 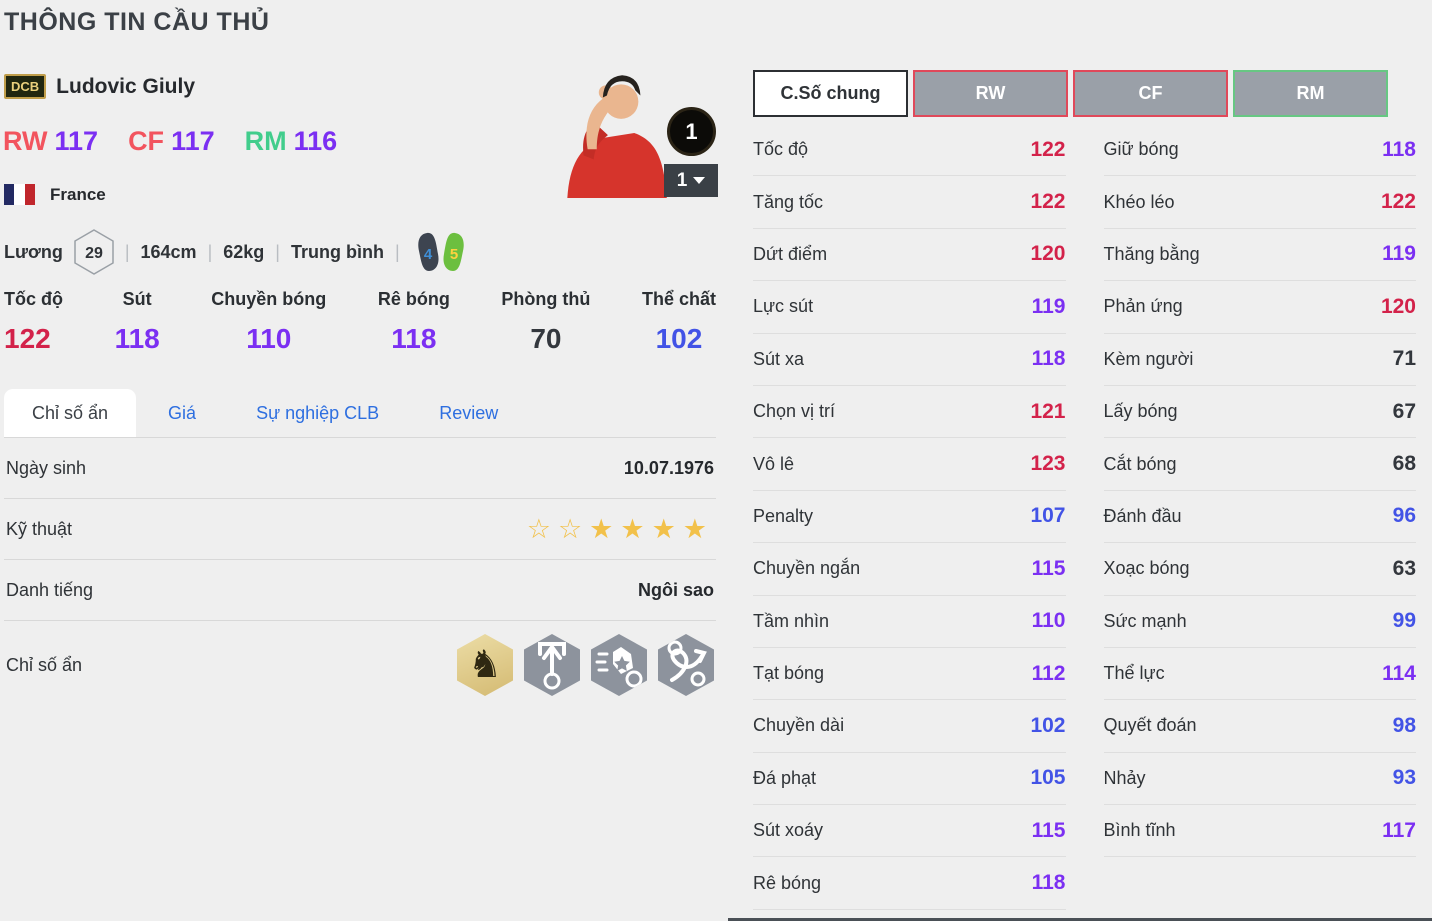 What do you see at coordinates (1259, 569) in the screenshot?
I see `detail-stat-row: Xoạc bóng 63` at bounding box center [1259, 569].